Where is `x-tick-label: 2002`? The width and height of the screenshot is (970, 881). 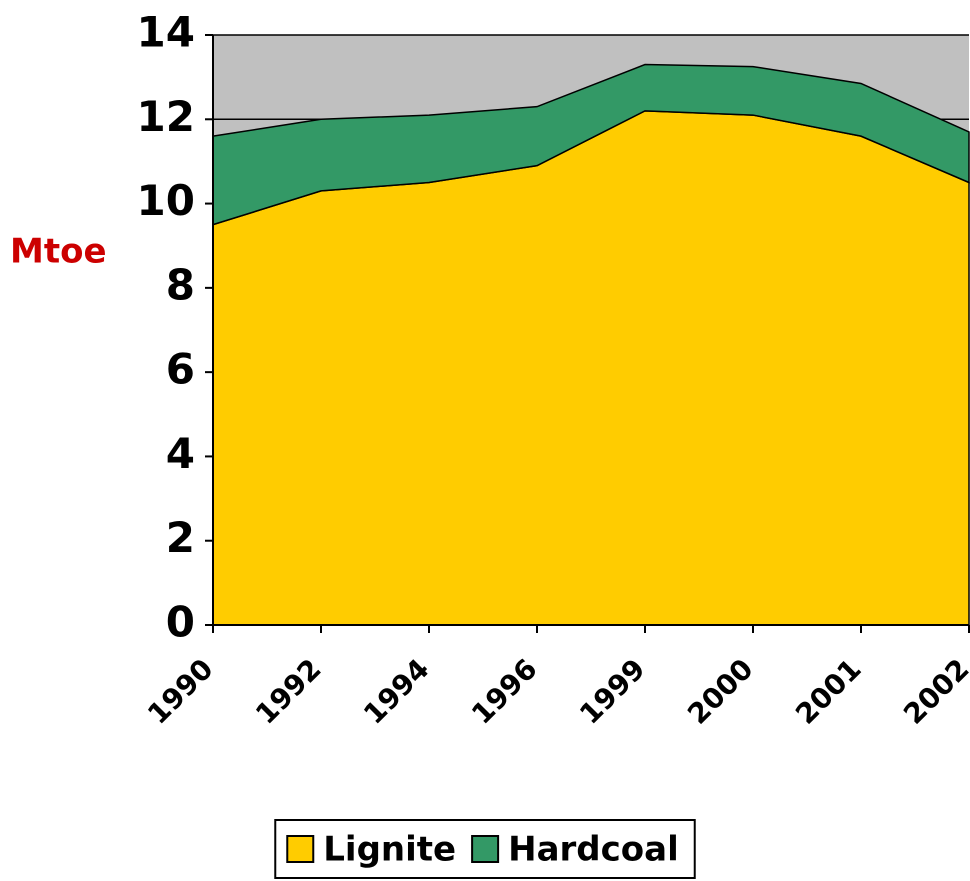 x-tick-label: 2002 is located at coordinates (933, 691).